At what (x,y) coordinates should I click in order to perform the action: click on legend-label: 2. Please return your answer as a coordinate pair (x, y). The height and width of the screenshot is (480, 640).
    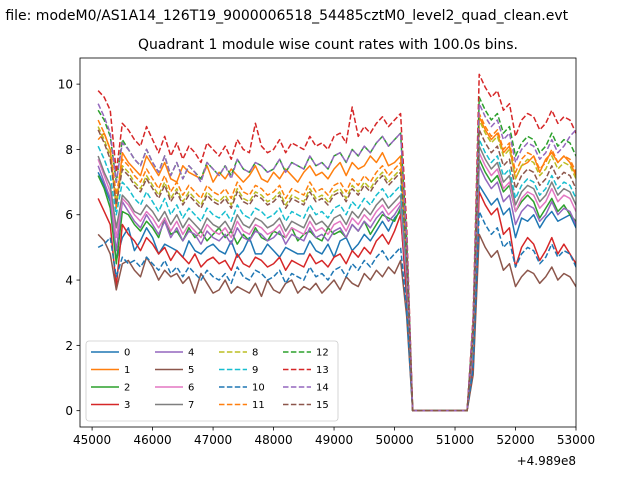
    Looking at the image, I should click on (127, 388).